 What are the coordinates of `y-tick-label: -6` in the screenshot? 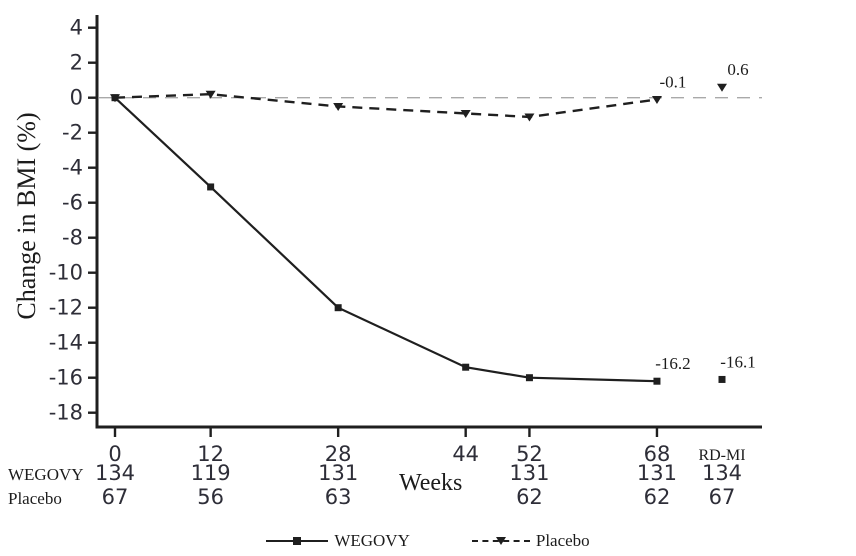 It's located at (72, 203).